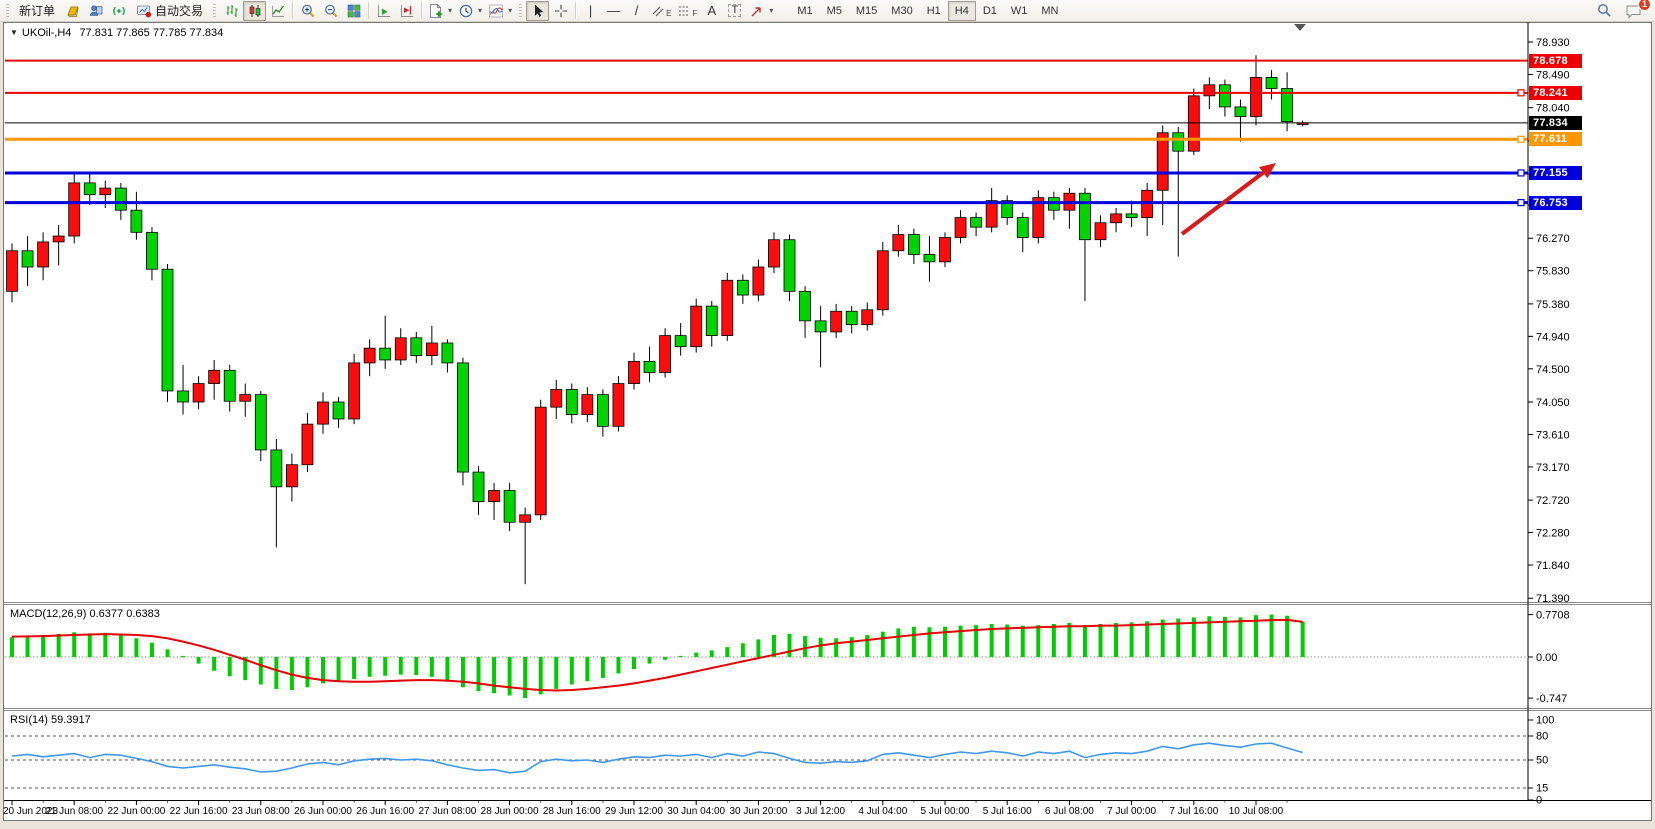  Describe the element at coordinates (307, 11) in the screenshot. I see `zoom-in-button` at that location.